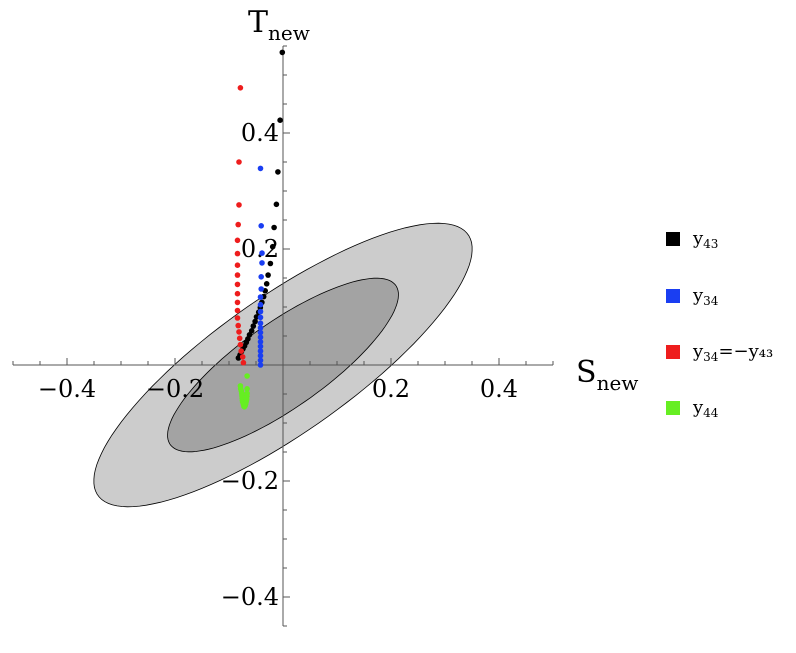 The width and height of the screenshot is (796, 653). I want to click on series-y34, so click(261, 266).